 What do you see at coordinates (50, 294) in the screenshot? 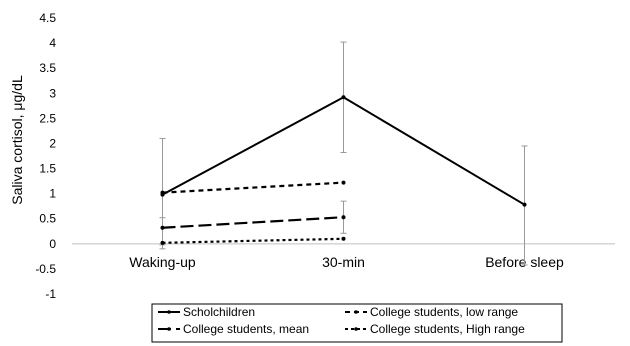
I see `y-tick-label: -1` at bounding box center [50, 294].